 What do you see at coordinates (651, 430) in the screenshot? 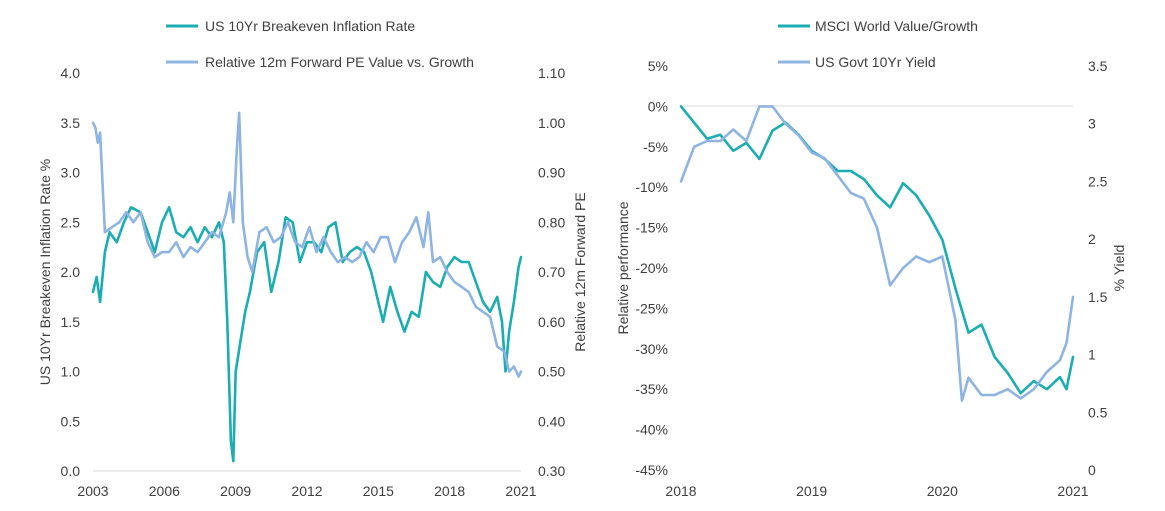
I see `y-left-tick-label: -40%` at bounding box center [651, 430].